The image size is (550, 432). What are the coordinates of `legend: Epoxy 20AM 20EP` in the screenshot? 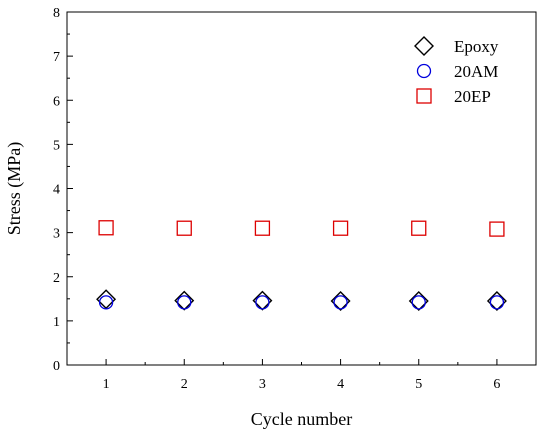 It's located at (456, 71).